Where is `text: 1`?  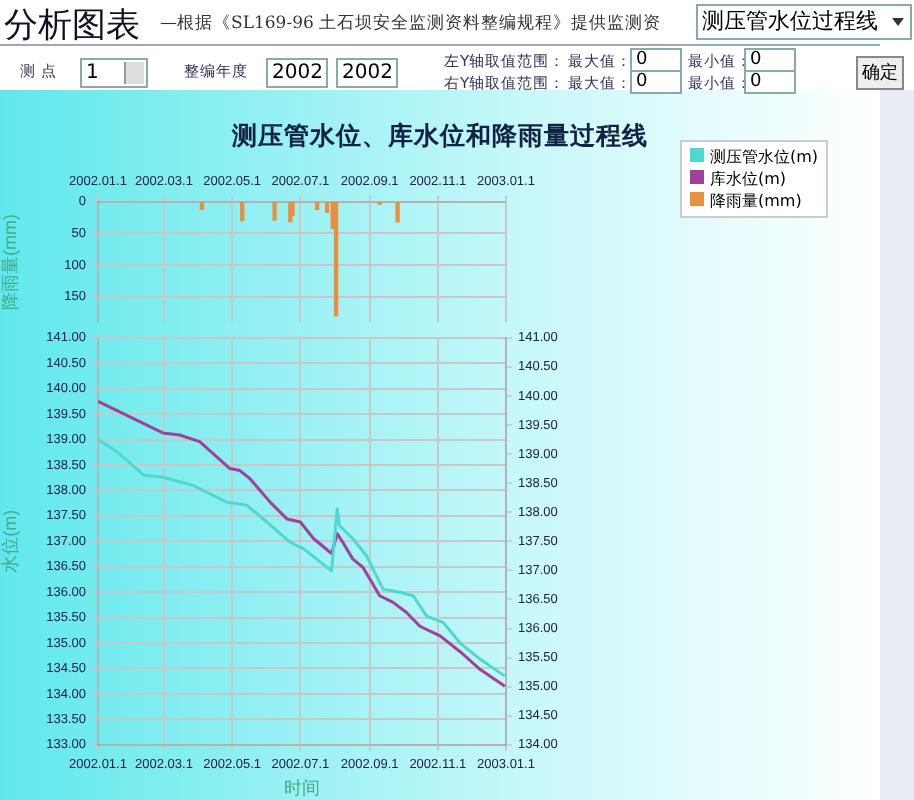
text: 1 is located at coordinates (114, 73).